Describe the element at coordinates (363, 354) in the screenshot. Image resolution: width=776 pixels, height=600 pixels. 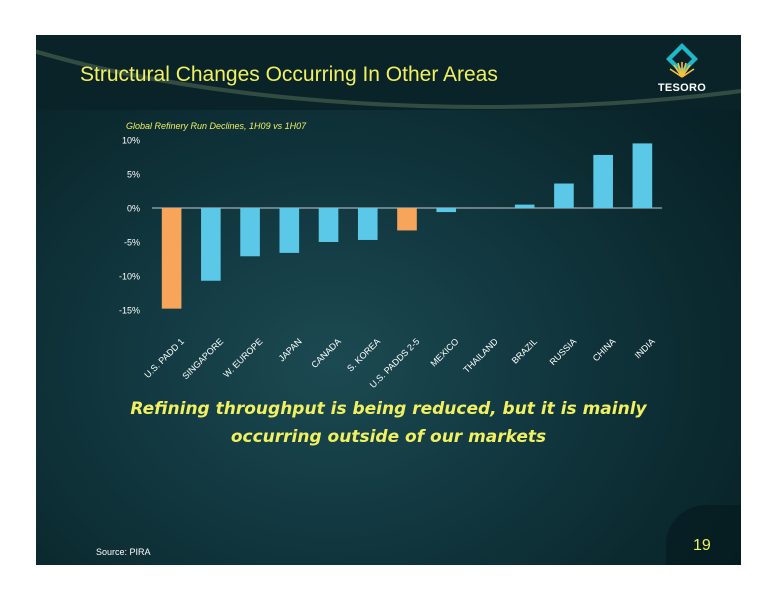
I see `x-tick-label: S. KOREA` at that location.